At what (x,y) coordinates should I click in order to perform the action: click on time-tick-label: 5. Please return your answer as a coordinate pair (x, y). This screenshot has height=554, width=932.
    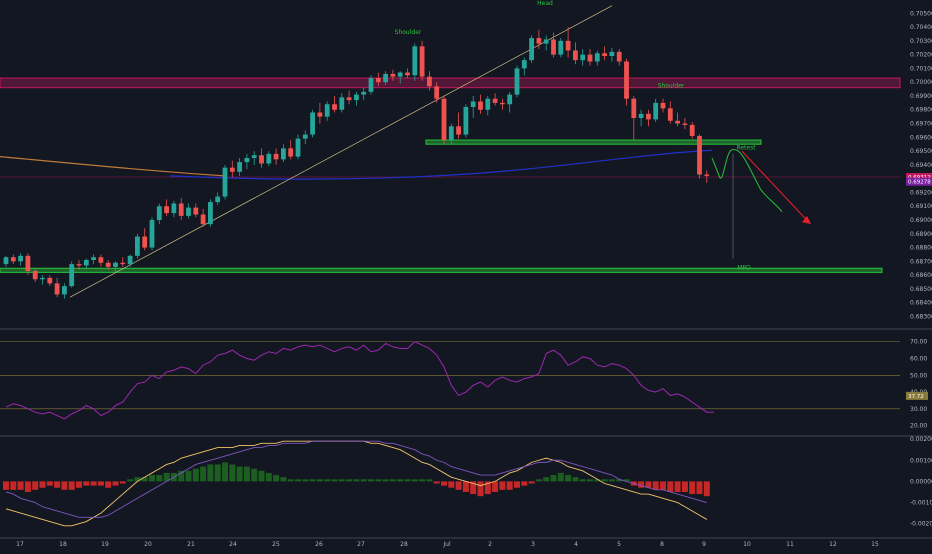
    Looking at the image, I should click on (619, 544).